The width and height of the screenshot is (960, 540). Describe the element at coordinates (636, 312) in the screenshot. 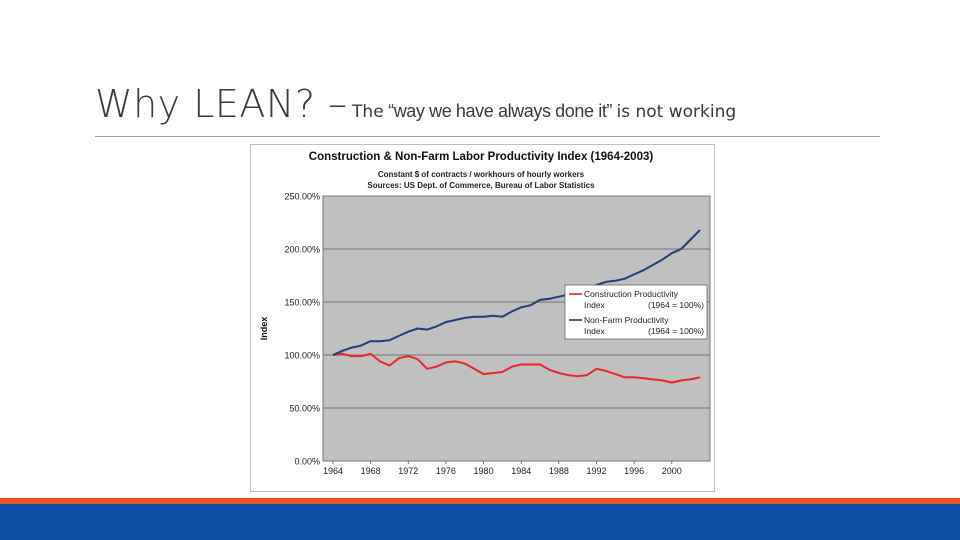

I see `legend-box` at that location.